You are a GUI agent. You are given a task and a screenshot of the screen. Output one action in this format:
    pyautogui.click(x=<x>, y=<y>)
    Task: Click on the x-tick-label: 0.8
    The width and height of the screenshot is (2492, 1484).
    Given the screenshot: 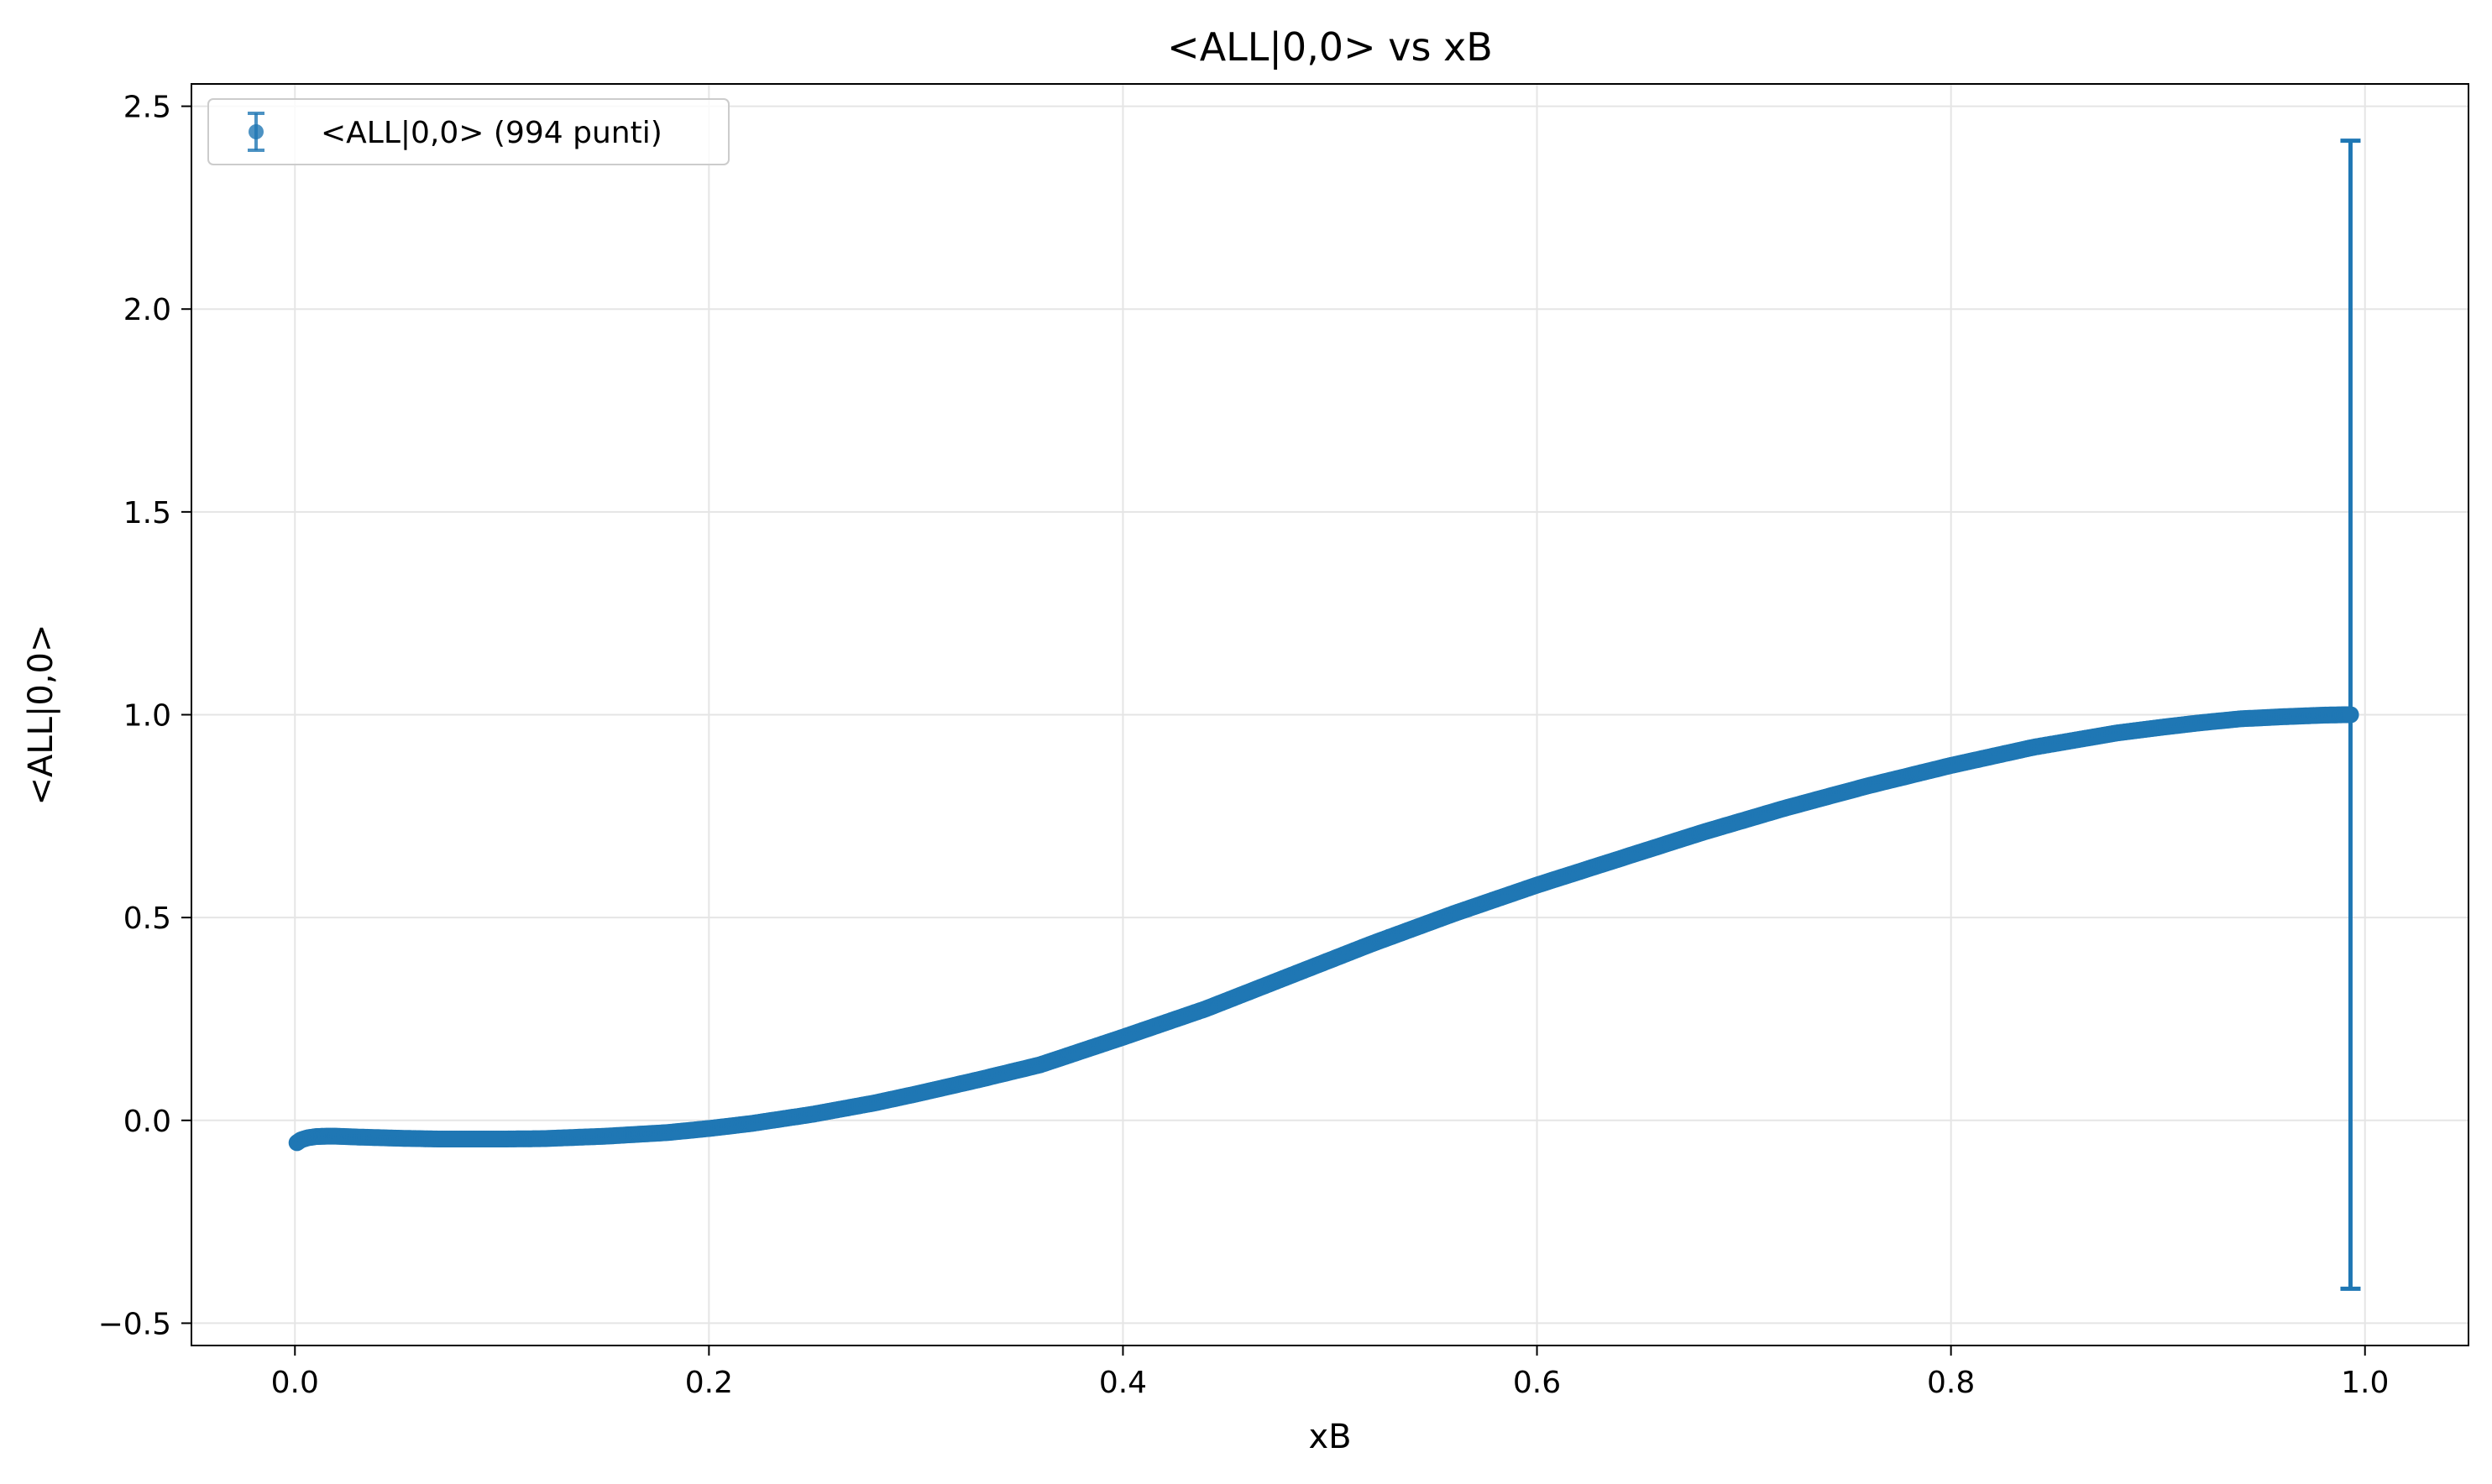 What is the action you would take?
    pyautogui.click(x=1951, y=1383)
    